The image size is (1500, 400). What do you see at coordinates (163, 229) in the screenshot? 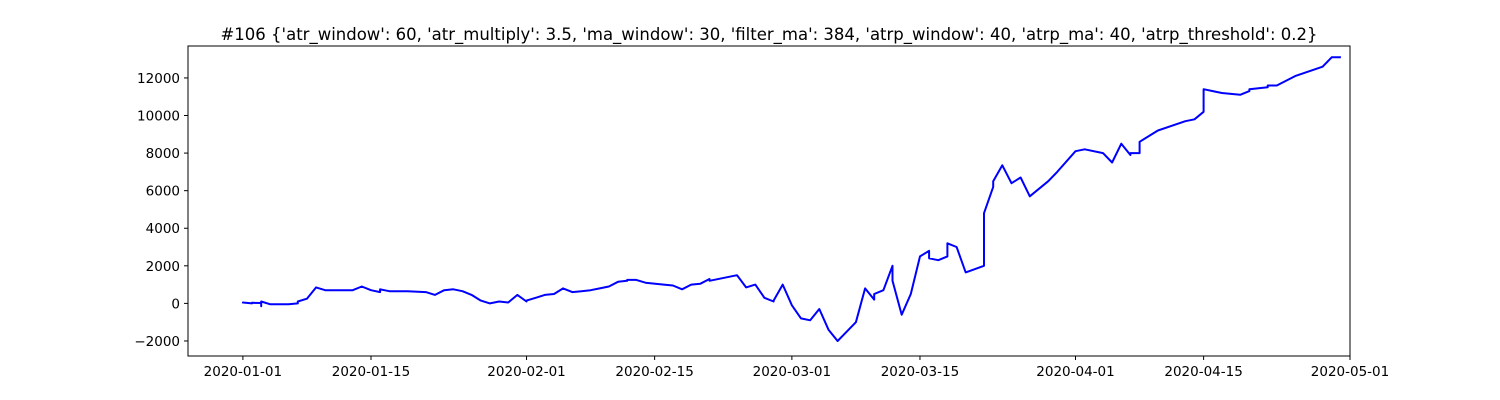
I see `y-tick-label: 4000` at bounding box center [163, 229].